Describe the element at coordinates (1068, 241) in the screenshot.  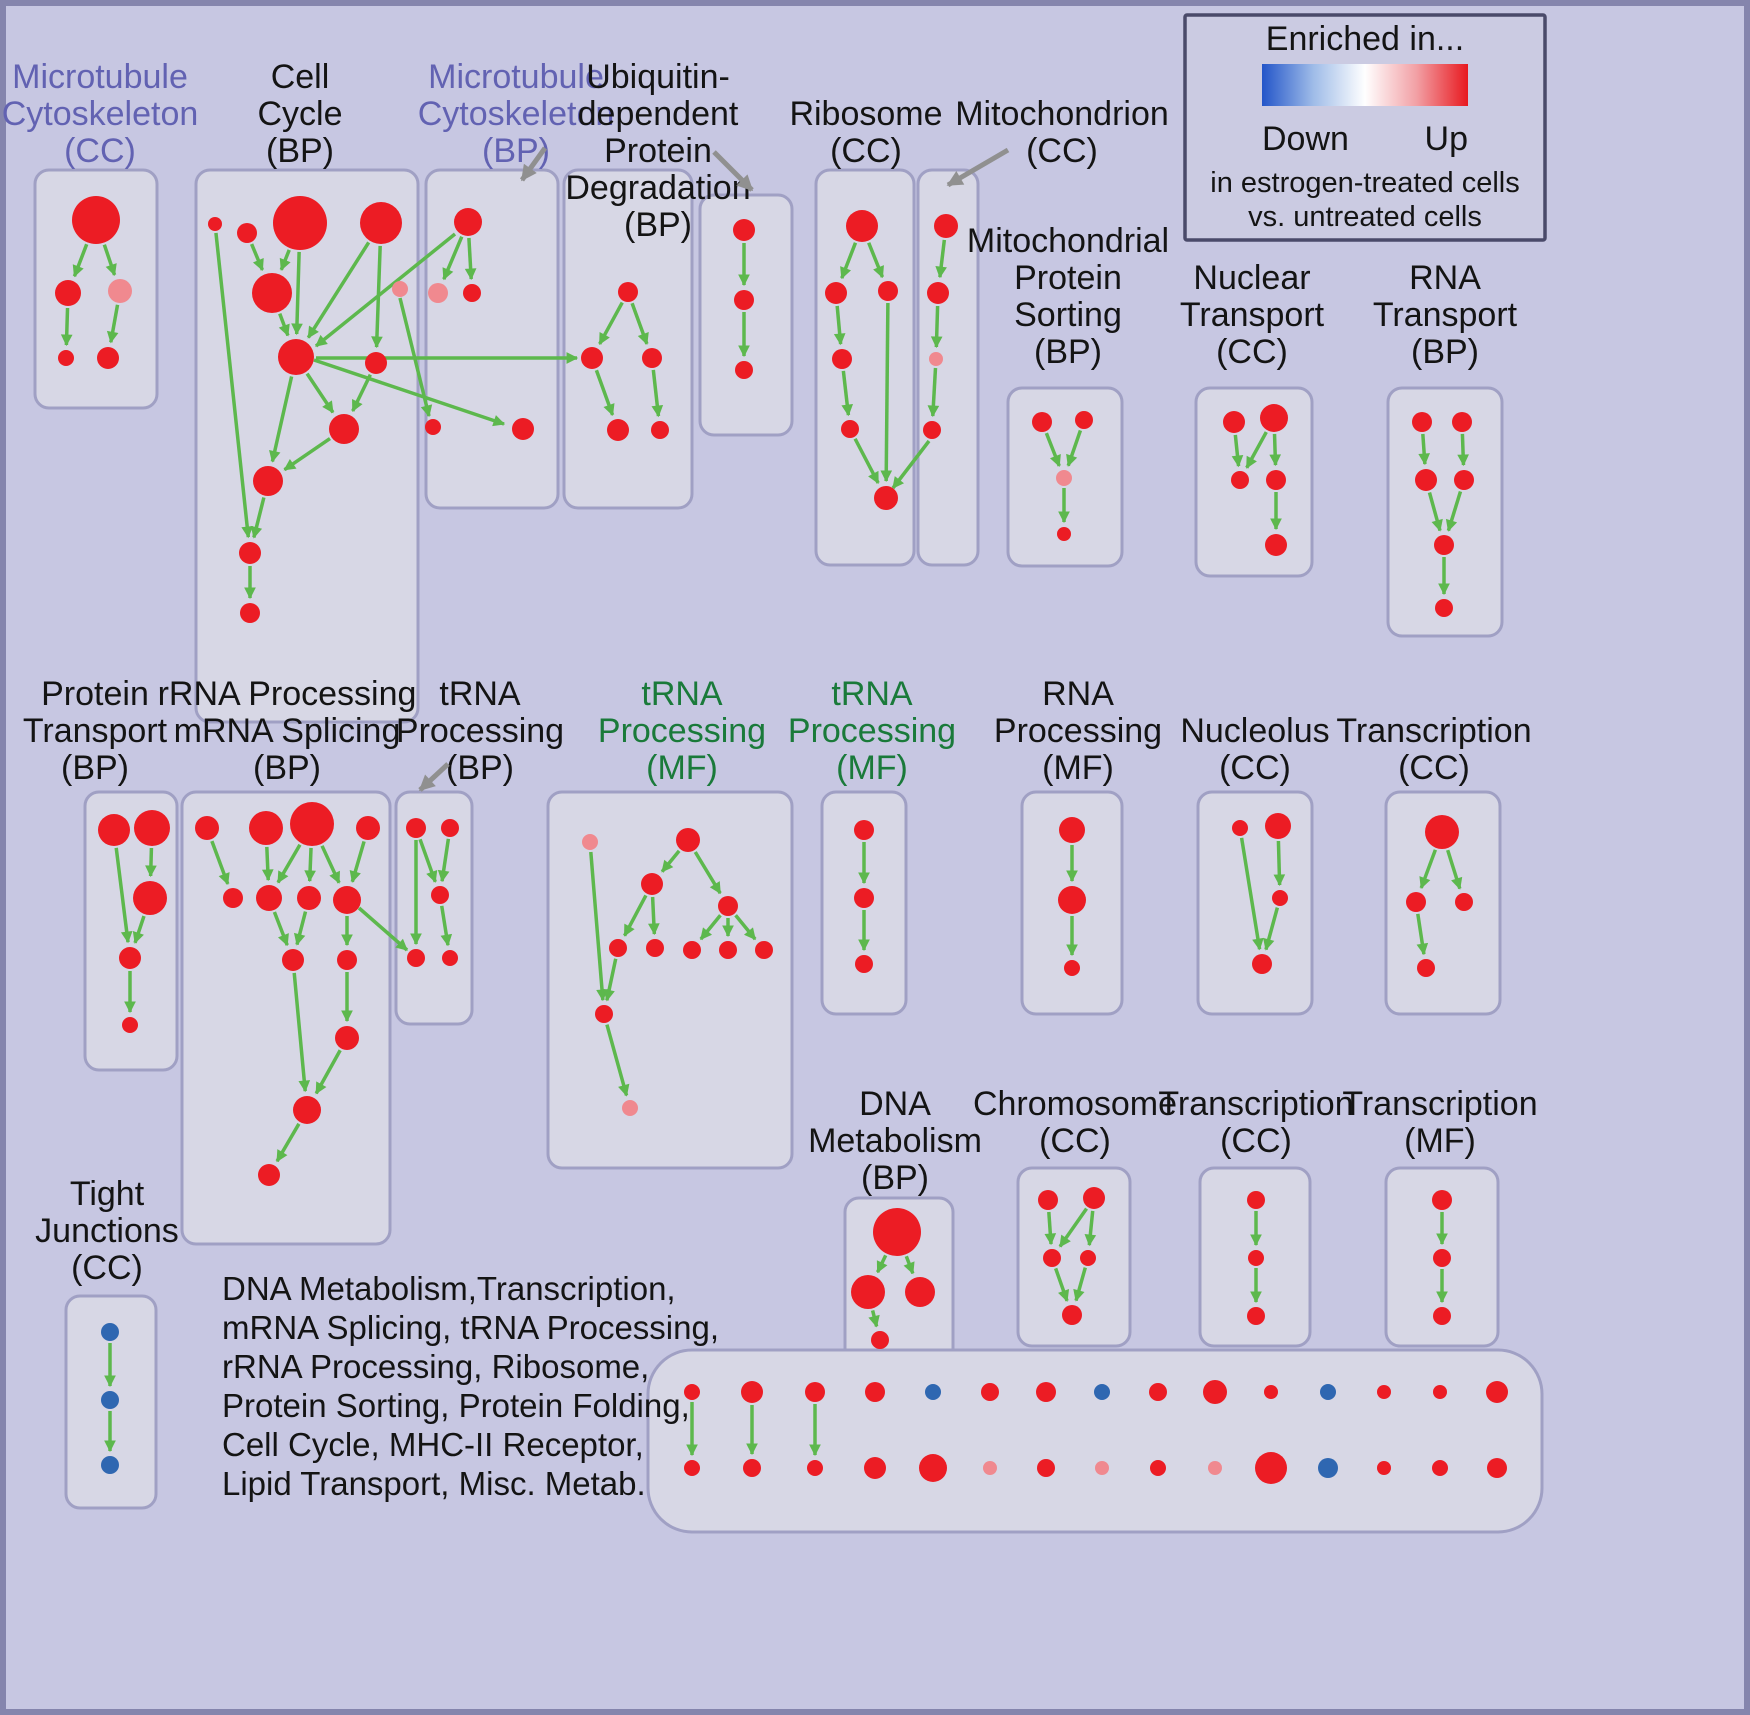
I see `mitochondrial-protein-sorting-bp-label: Mitochondrial` at that location.